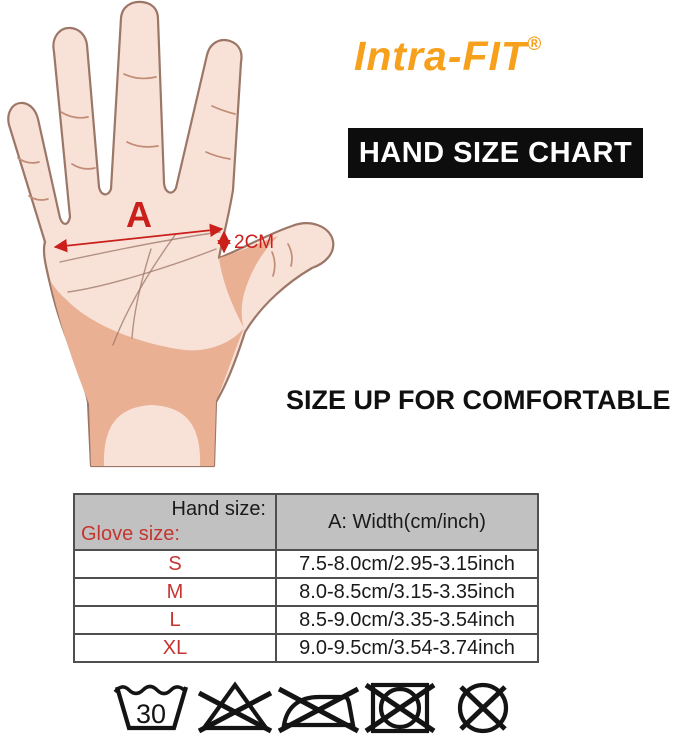  What do you see at coordinates (440, 56) in the screenshot?
I see `brand-logo-text: Intra-FIT` at bounding box center [440, 56].